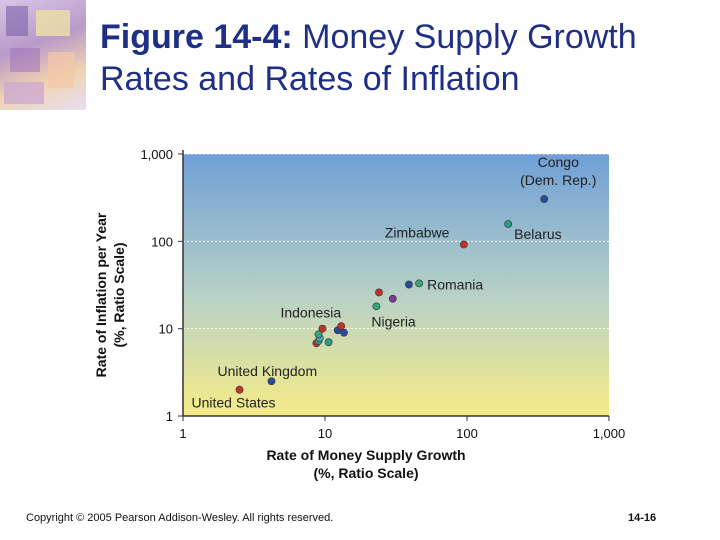  What do you see at coordinates (196, 37) in the screenshot?
I see `slide-title-lead: Figure 14-4:` at bounding box center [196, 37].